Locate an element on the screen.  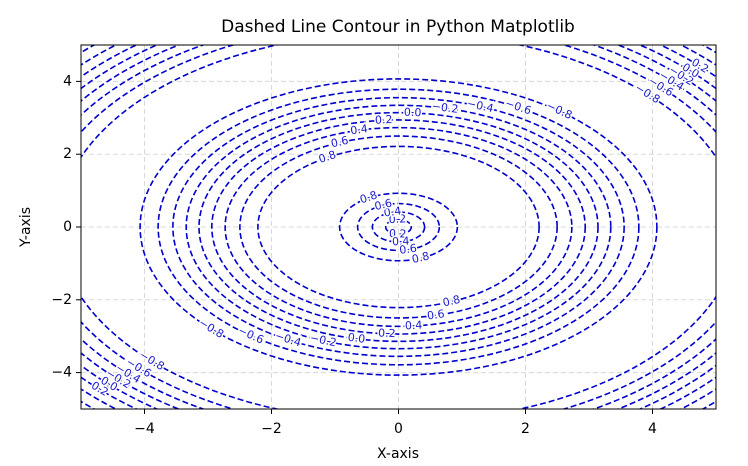
y-tick-label: −2 is located at coordinates (61, 300).